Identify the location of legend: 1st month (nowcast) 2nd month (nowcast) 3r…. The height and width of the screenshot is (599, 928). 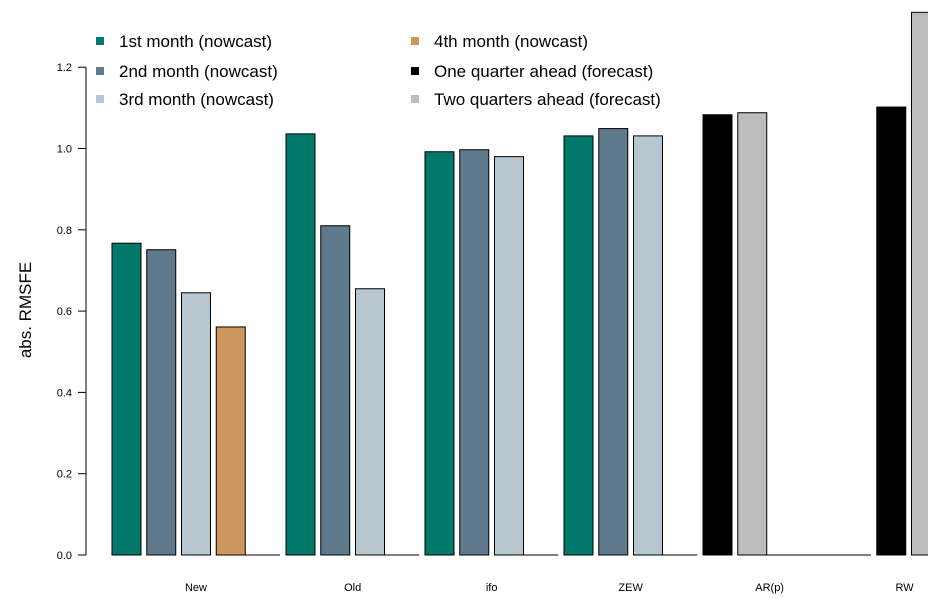
(378, 70).